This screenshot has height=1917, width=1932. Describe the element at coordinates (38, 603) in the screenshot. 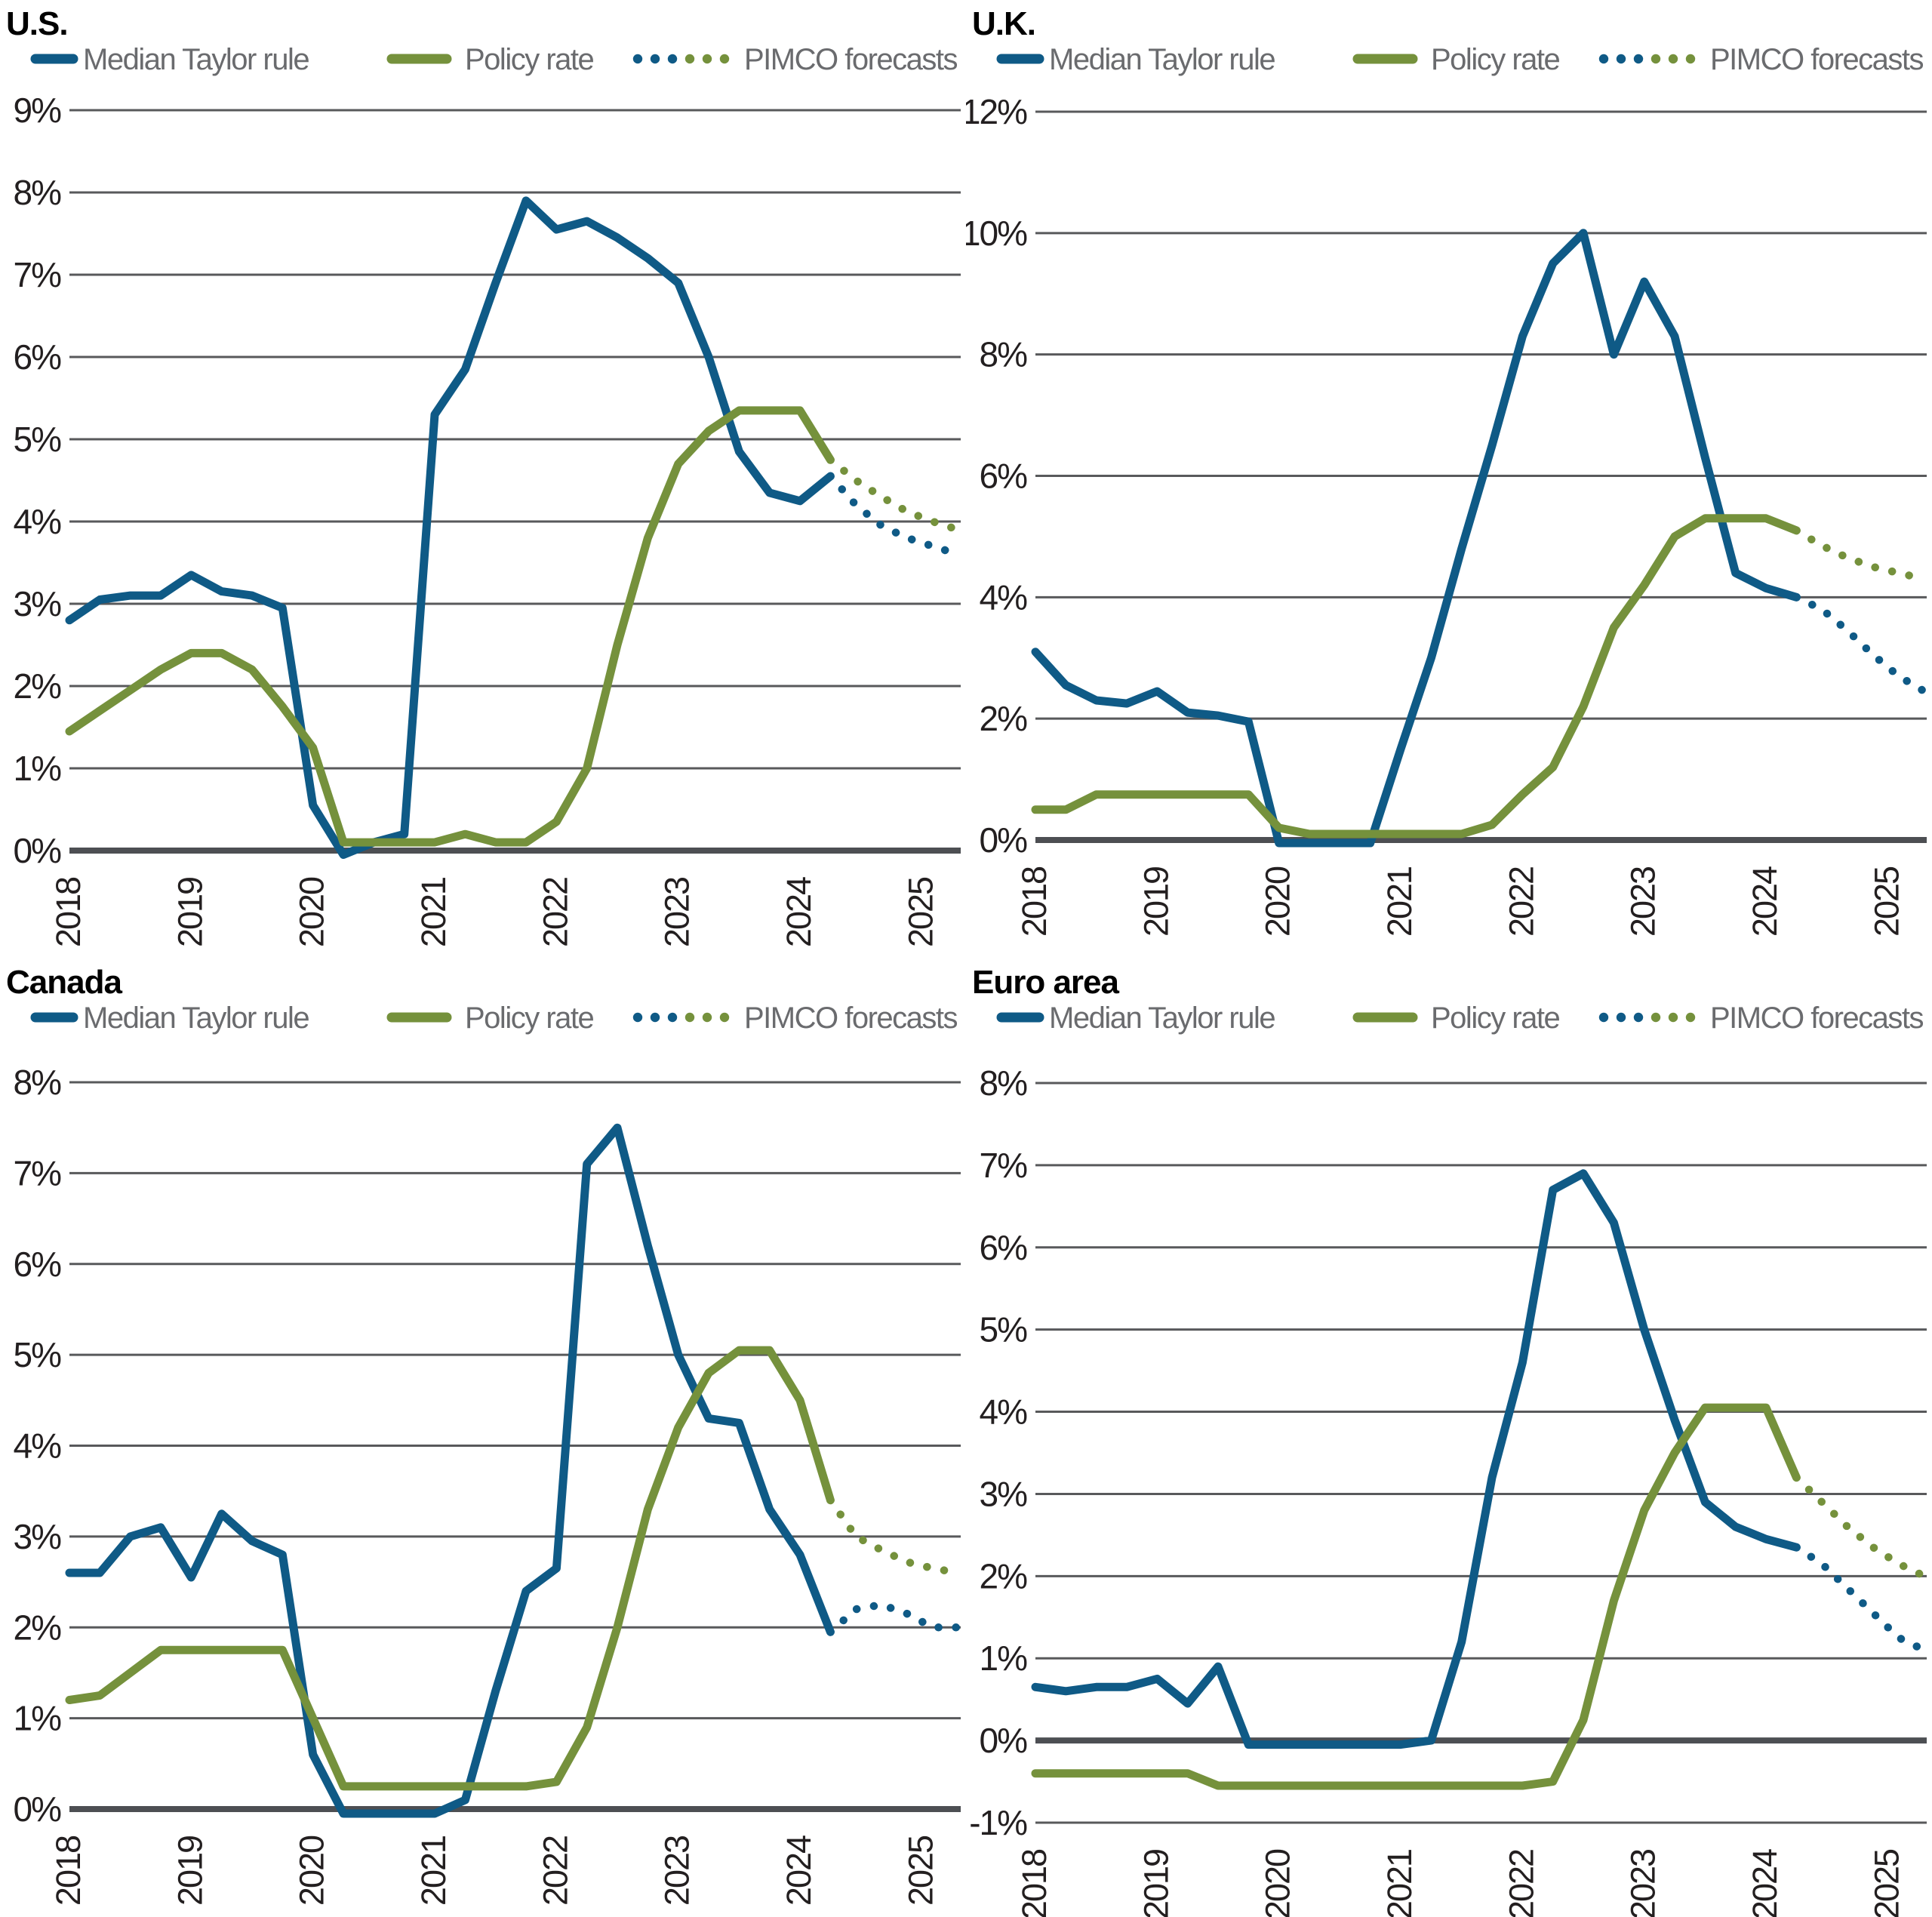

I see `y-axis-tick-label: 3%` at that location.